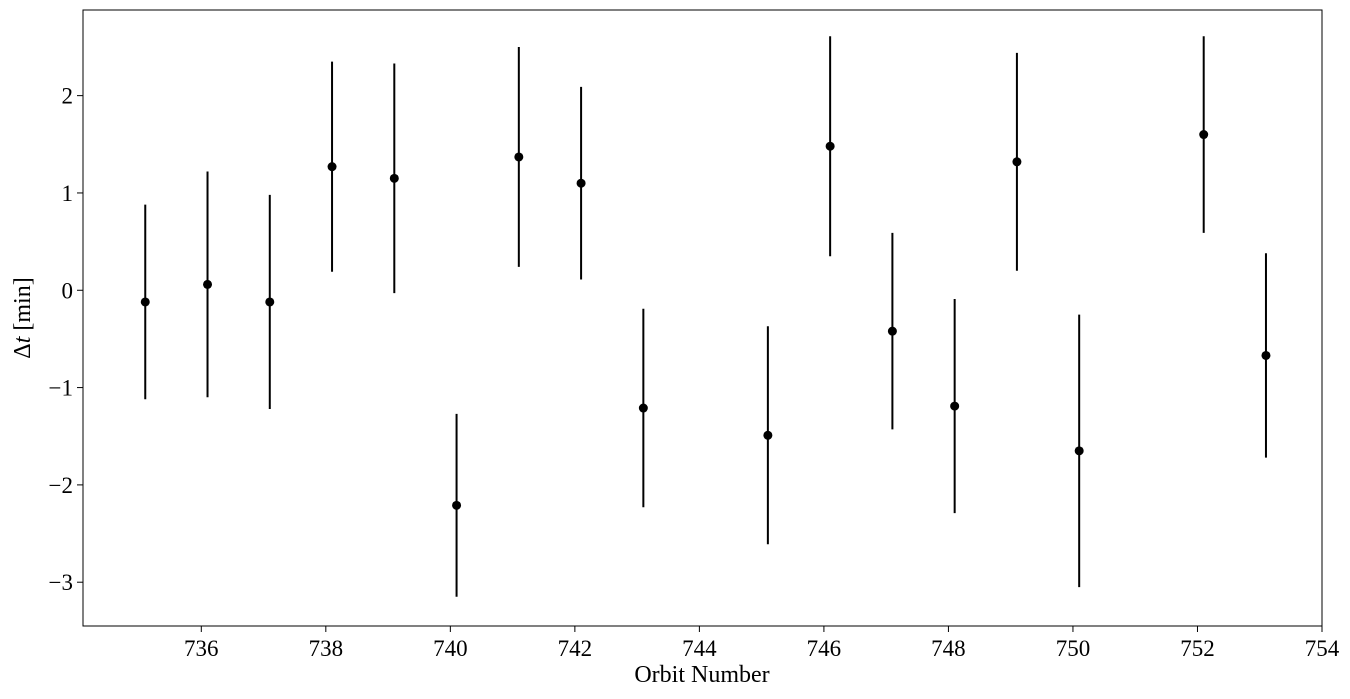  Describe the element at coordinates (762, 643) in the screenshot. I see `x-axis: 736 738 740 742 744 746 748 750 752 754` at that location.